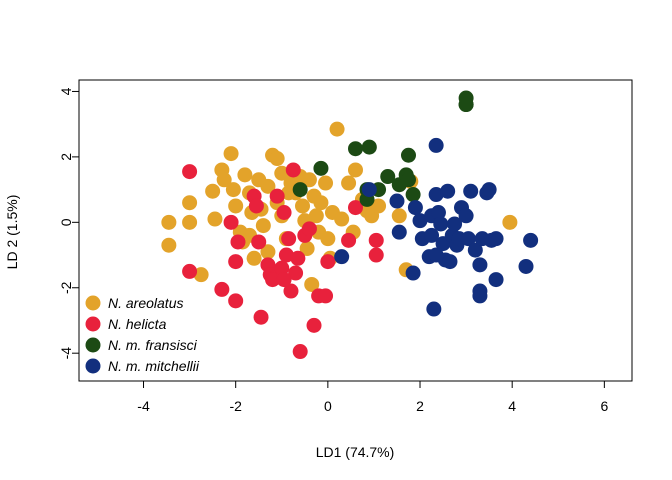 Image resolution: width=672 pixels, height=480 pixels. I want to click on x-tick-label: -4, so click(143, 406).